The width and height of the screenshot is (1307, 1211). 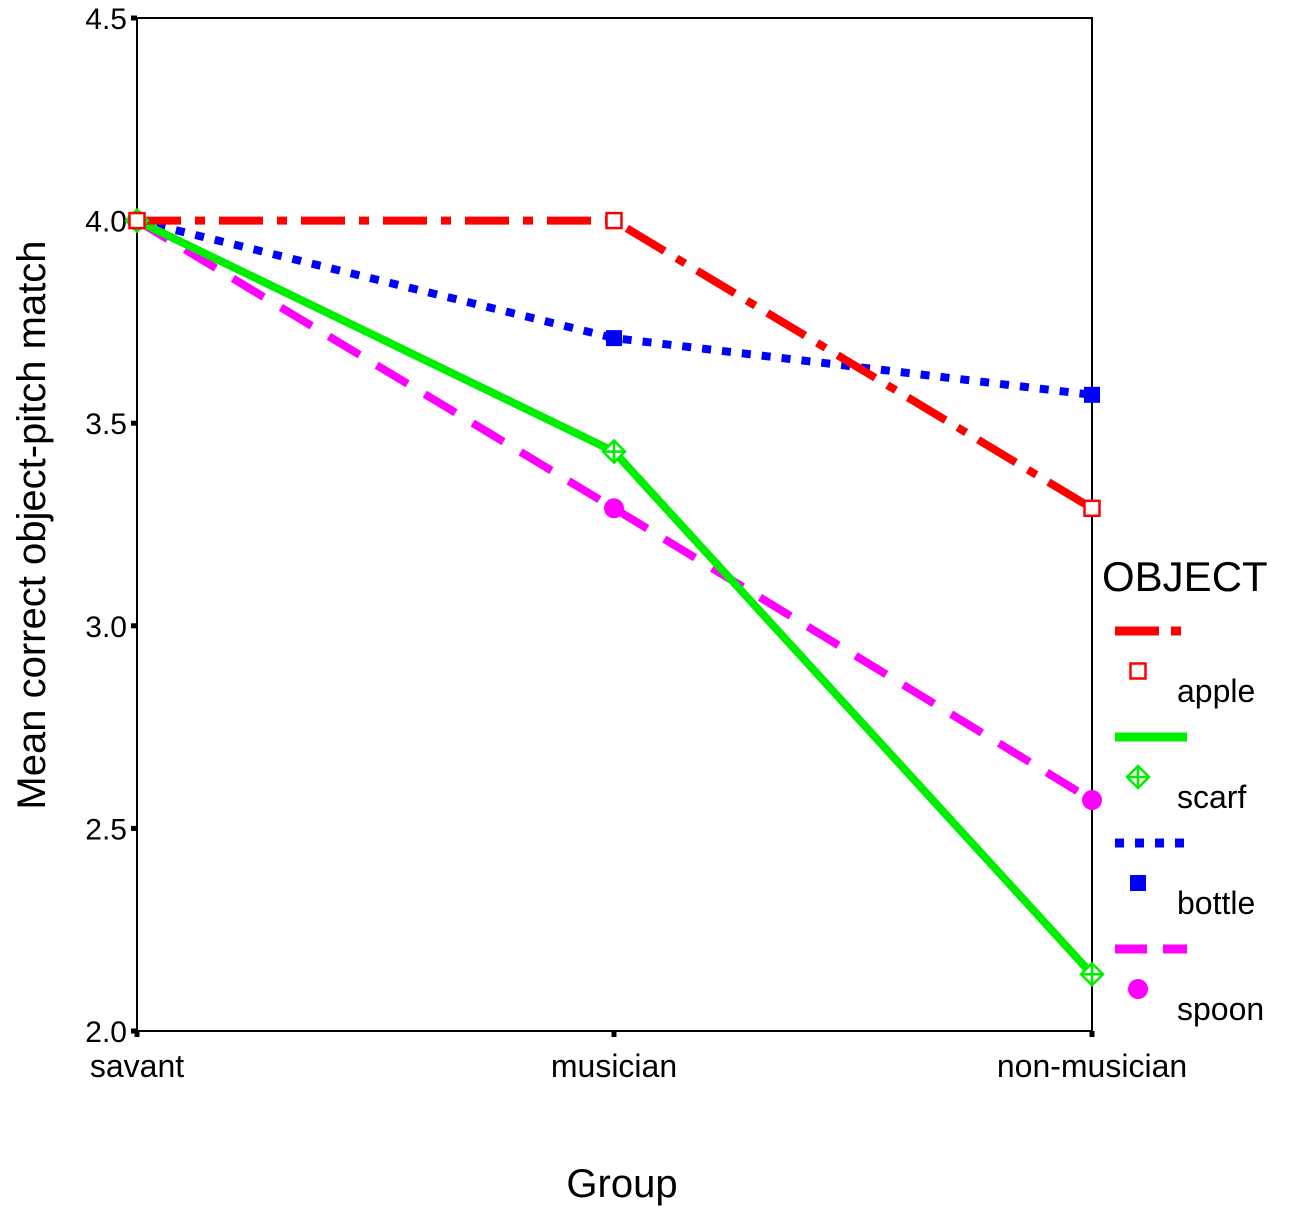 What do you see at coordinates (1211, 797) in the screenshot?
I see `legend-label-scarf: scarf` at bounding box center [1211, 797].